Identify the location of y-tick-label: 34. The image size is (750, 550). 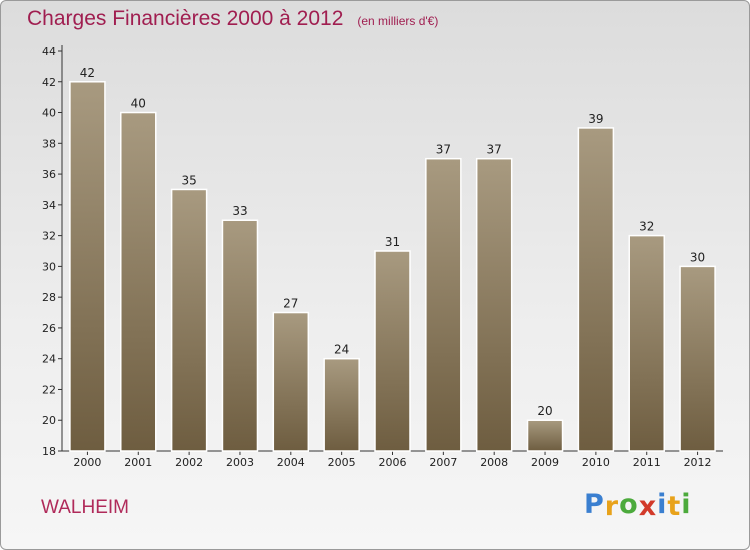
(49, 205).